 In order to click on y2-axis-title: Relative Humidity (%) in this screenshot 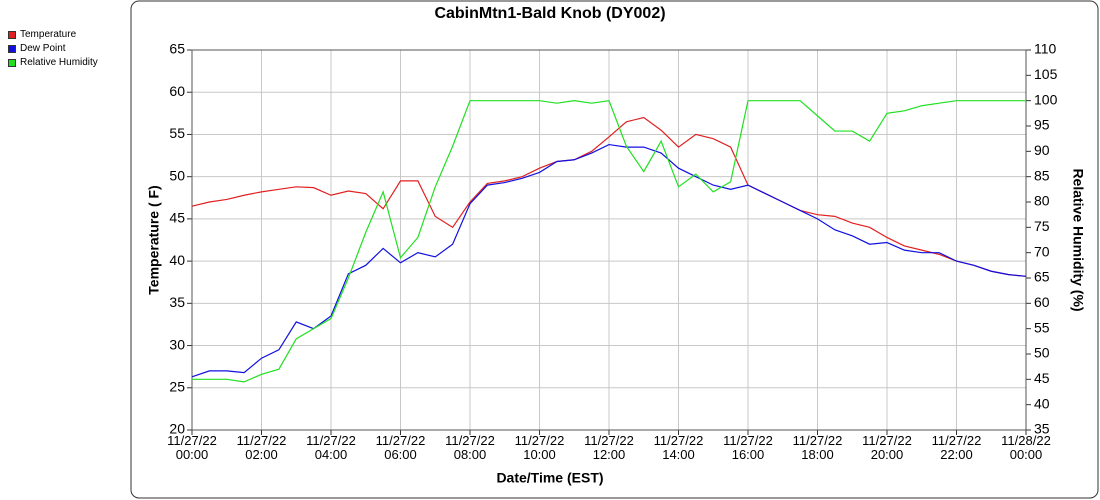, I will do `click(1078, 239)`.